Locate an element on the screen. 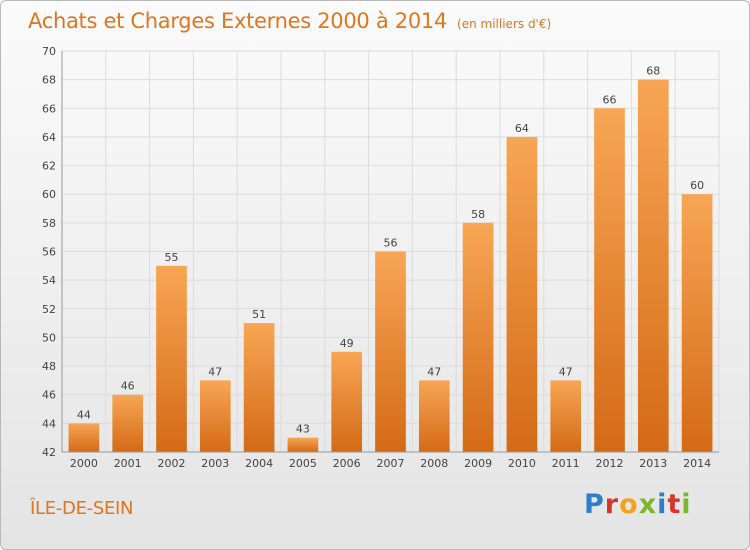 The height and width of the screenshot is (550, 750). data-label: 58 is located at coordinates (478, 214).